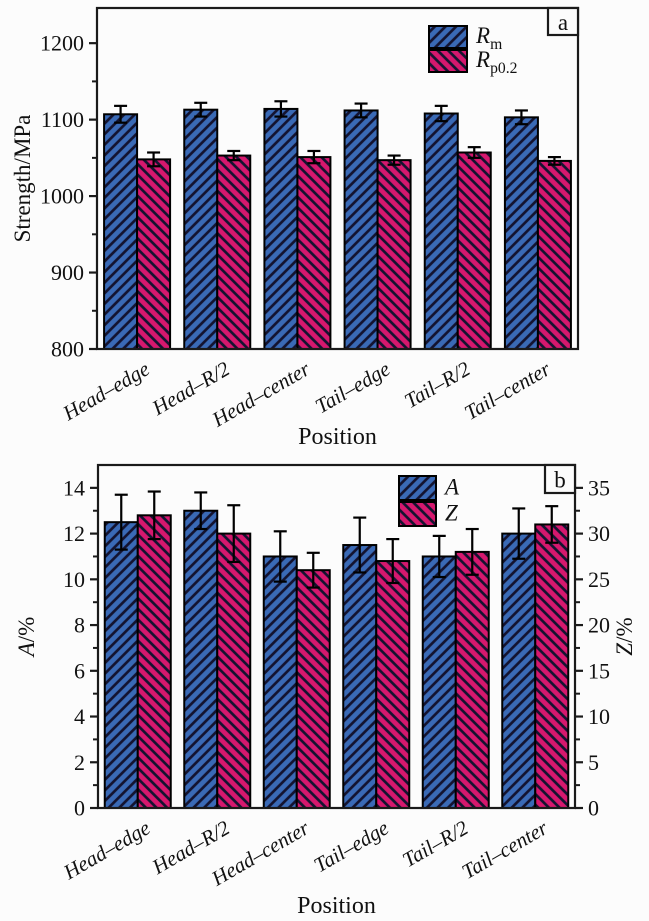  I want to click on legend-label-Rm: Rm, so click(488, 38).